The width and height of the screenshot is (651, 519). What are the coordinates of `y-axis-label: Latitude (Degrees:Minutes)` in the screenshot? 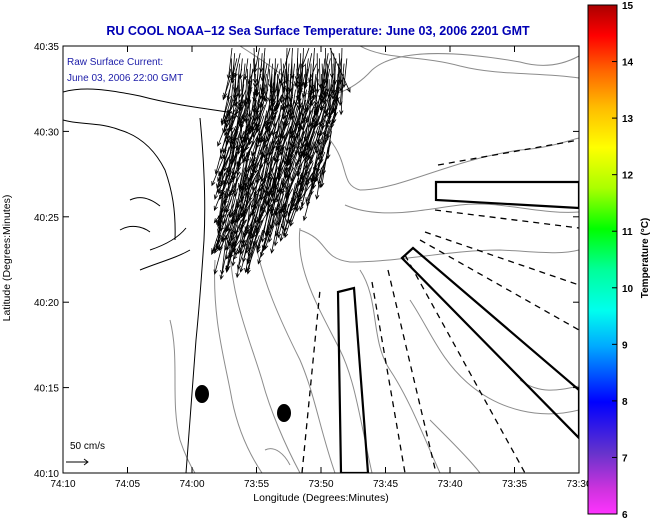 It's located at (7, 258).